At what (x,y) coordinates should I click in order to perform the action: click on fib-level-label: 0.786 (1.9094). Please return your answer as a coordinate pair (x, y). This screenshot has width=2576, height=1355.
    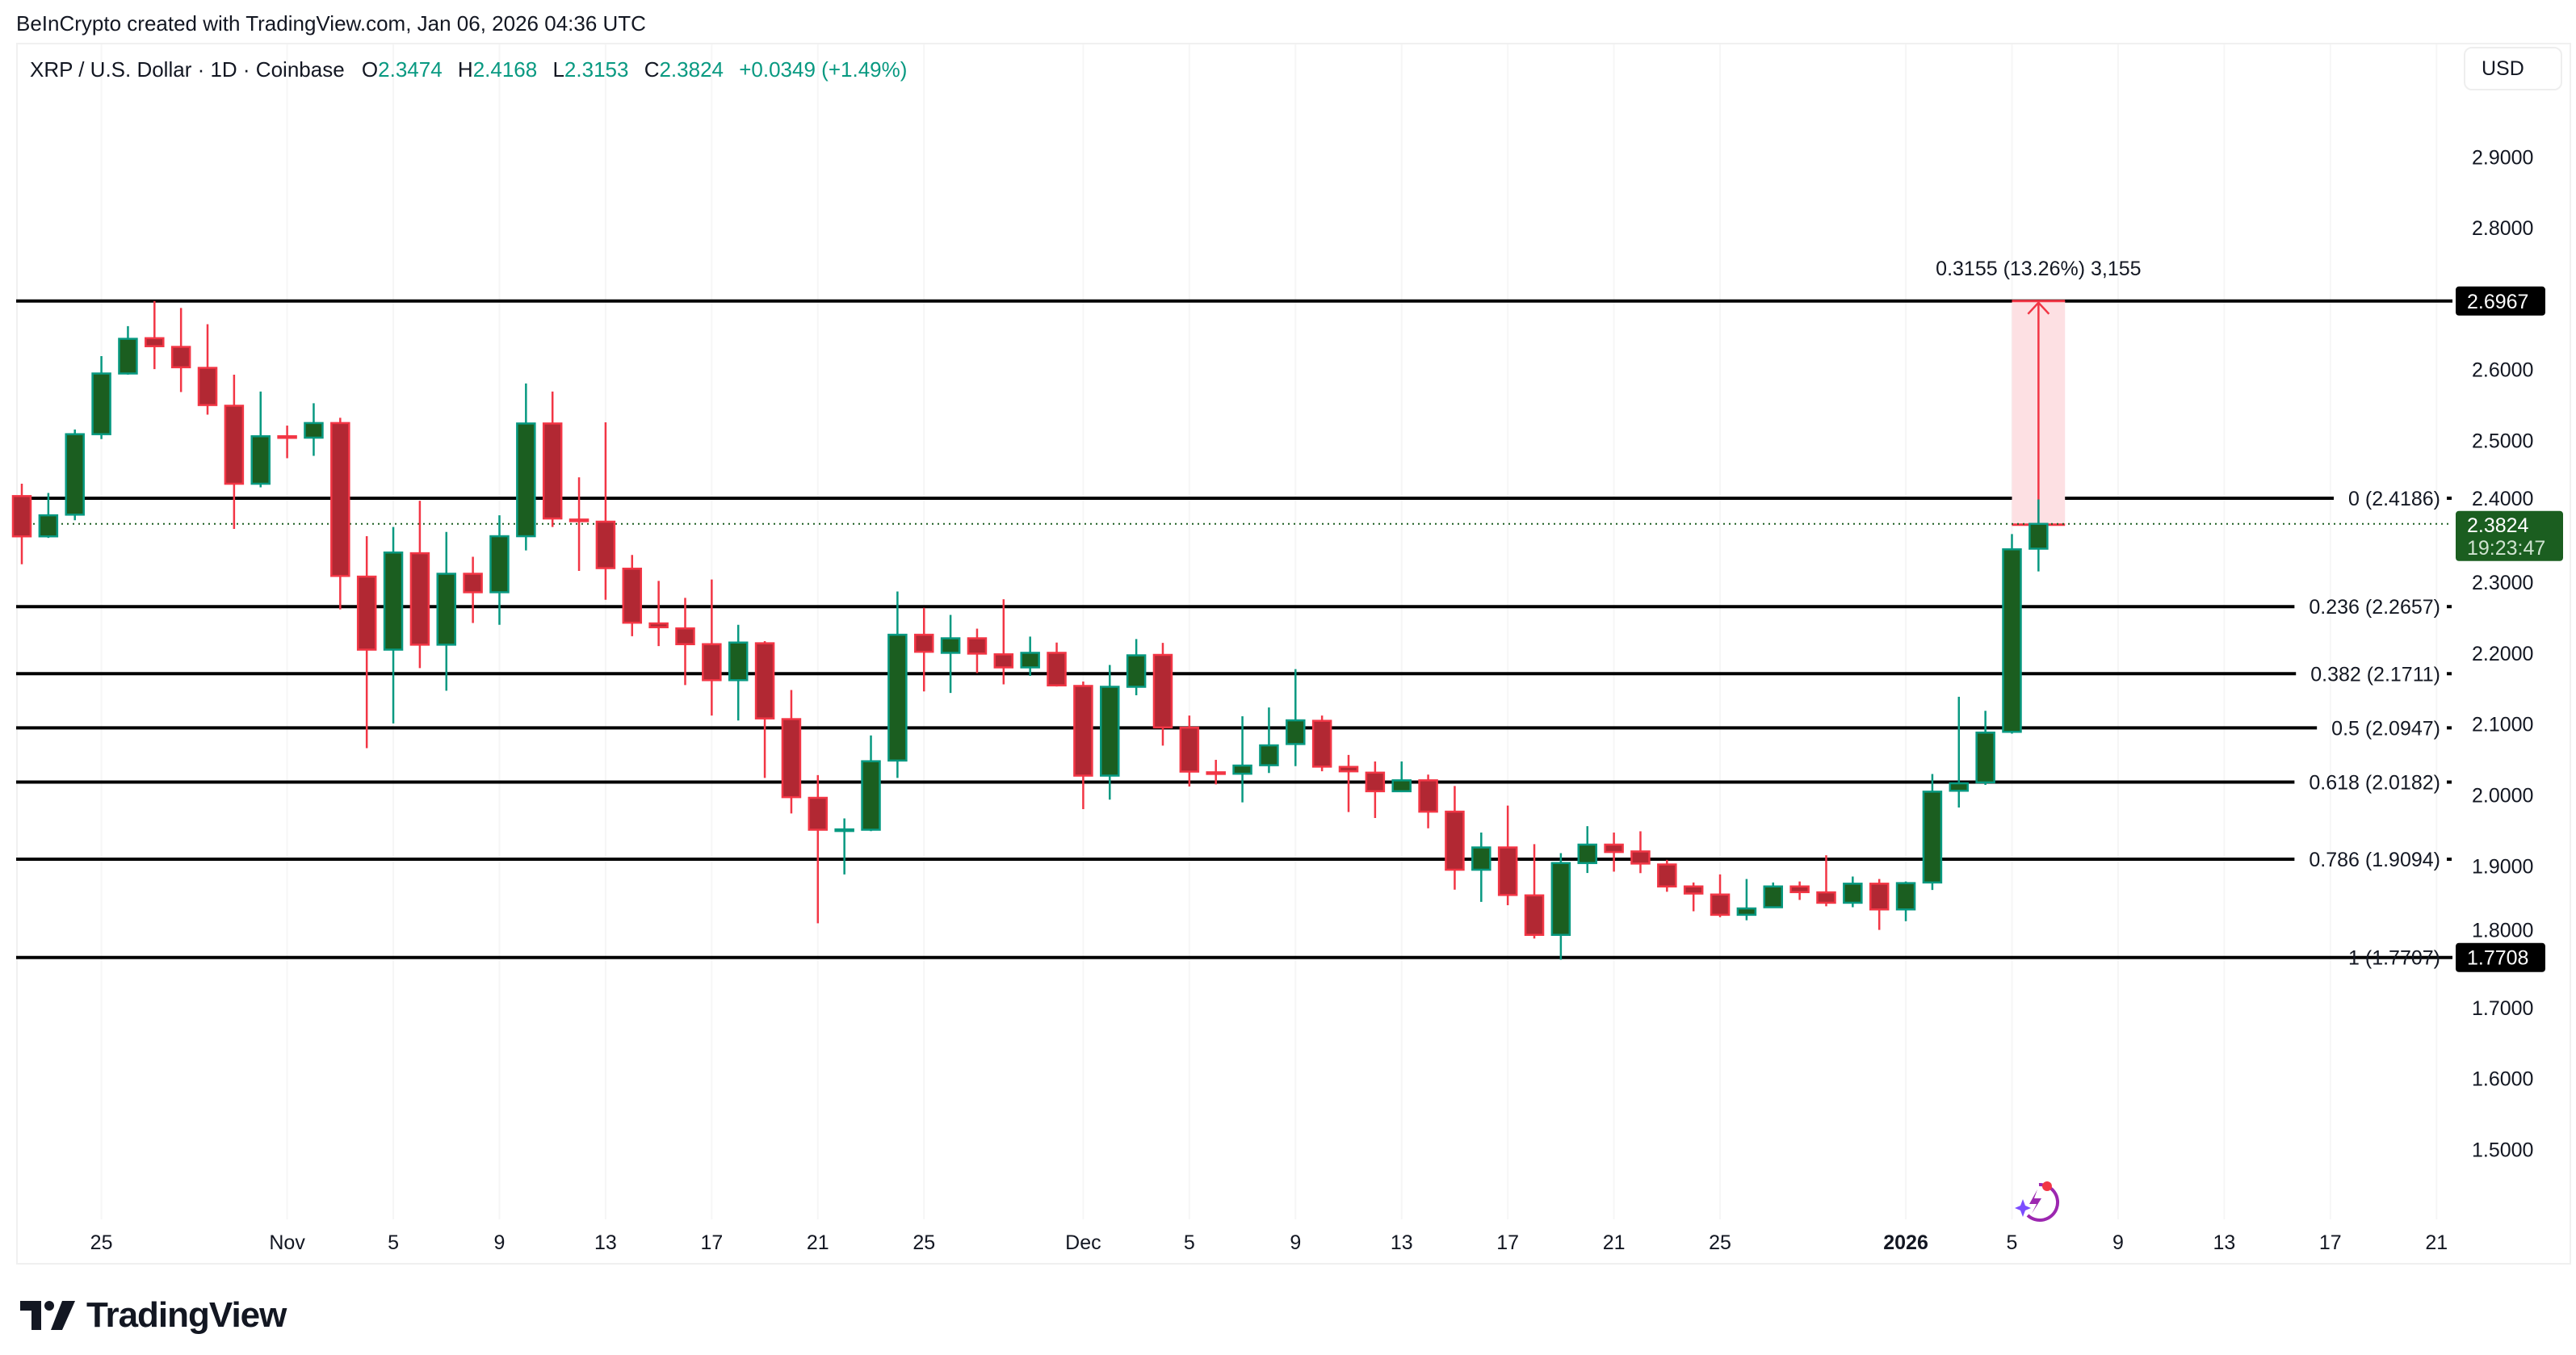
    Looking at the image, I should click on (2374, 860).